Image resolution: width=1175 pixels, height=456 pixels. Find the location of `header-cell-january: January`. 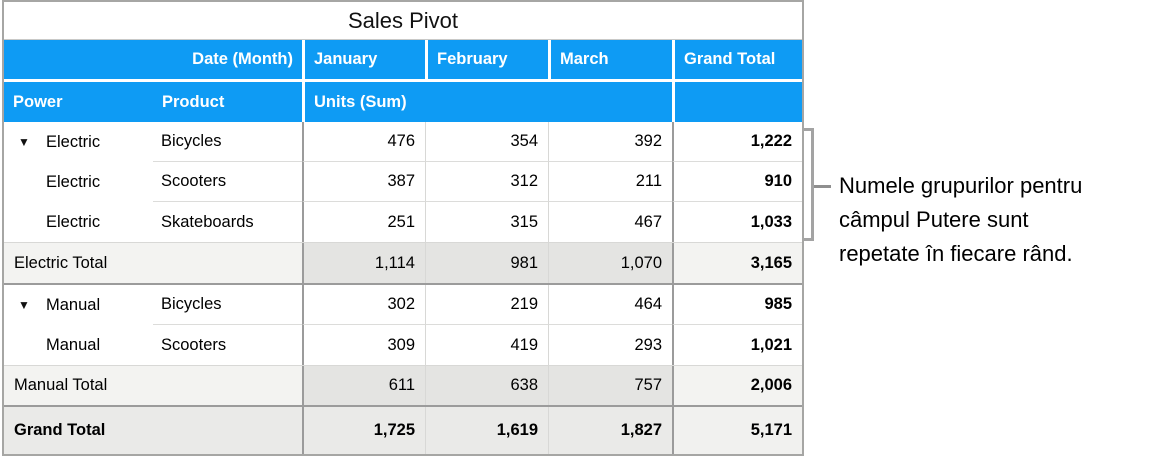

header-cell-january: January is located at coordinates (363, 59).